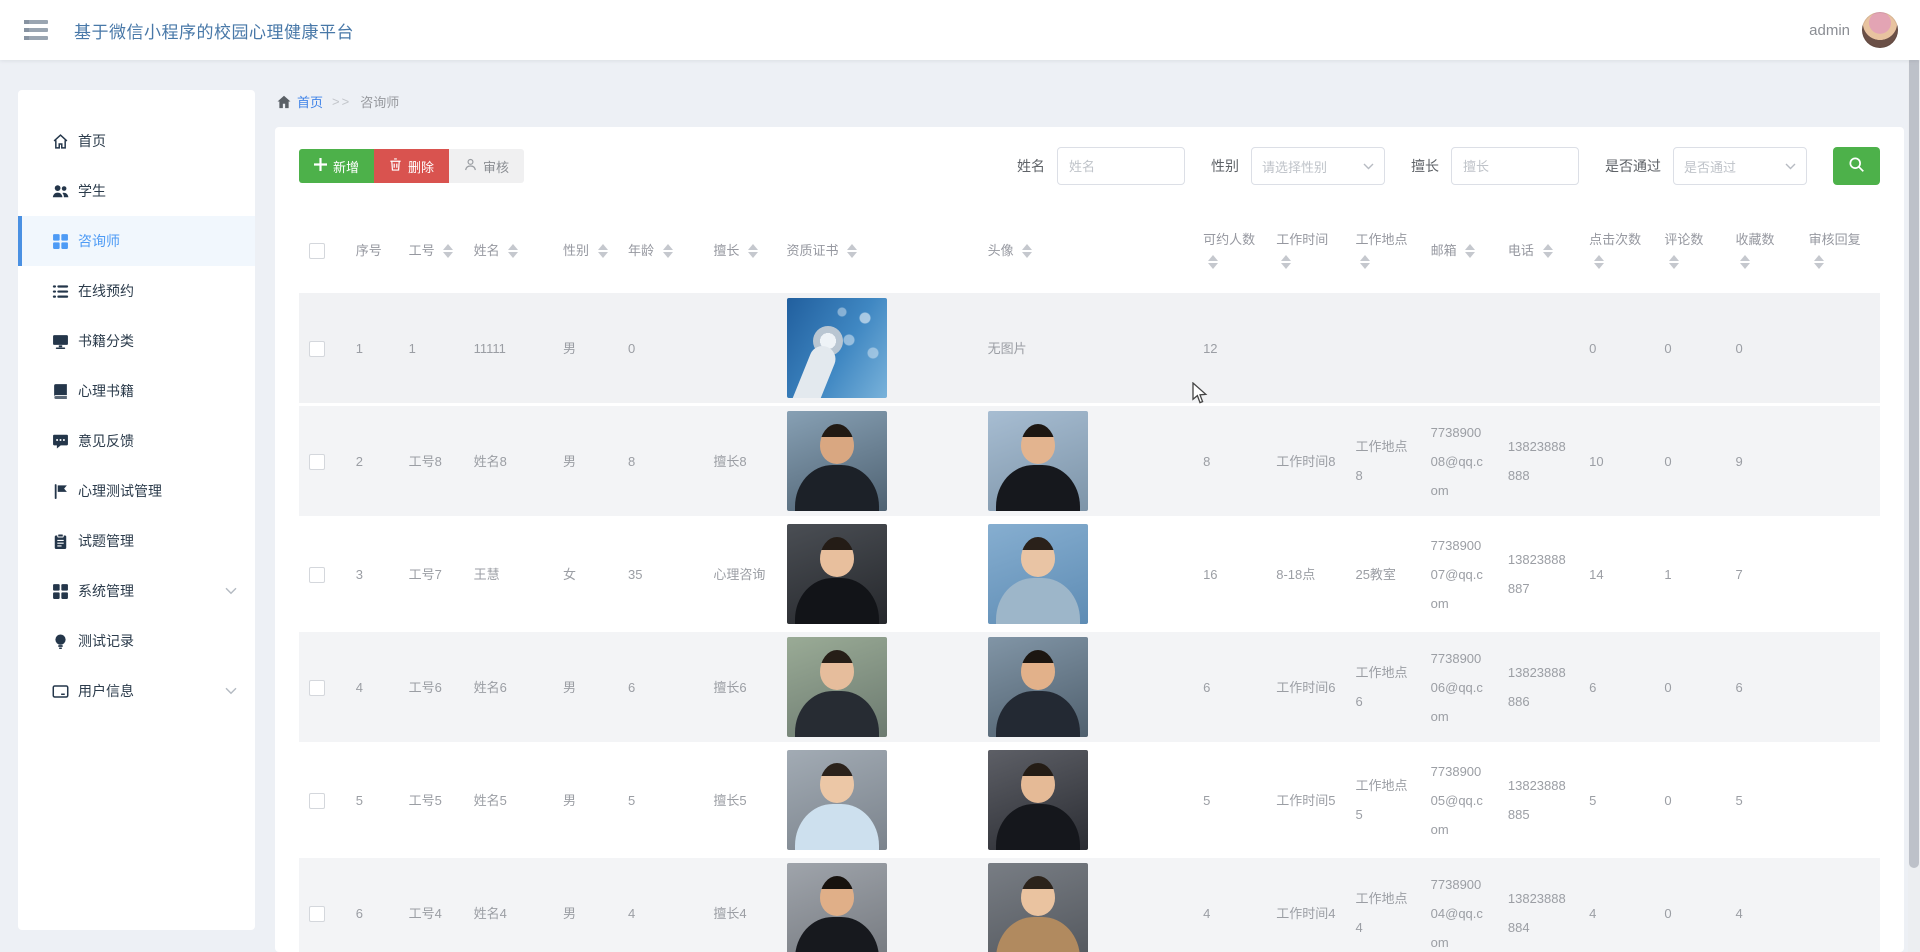 The width and height of the screenshot is (1920, 952). I want to click on cell-check, so click(322, 574).